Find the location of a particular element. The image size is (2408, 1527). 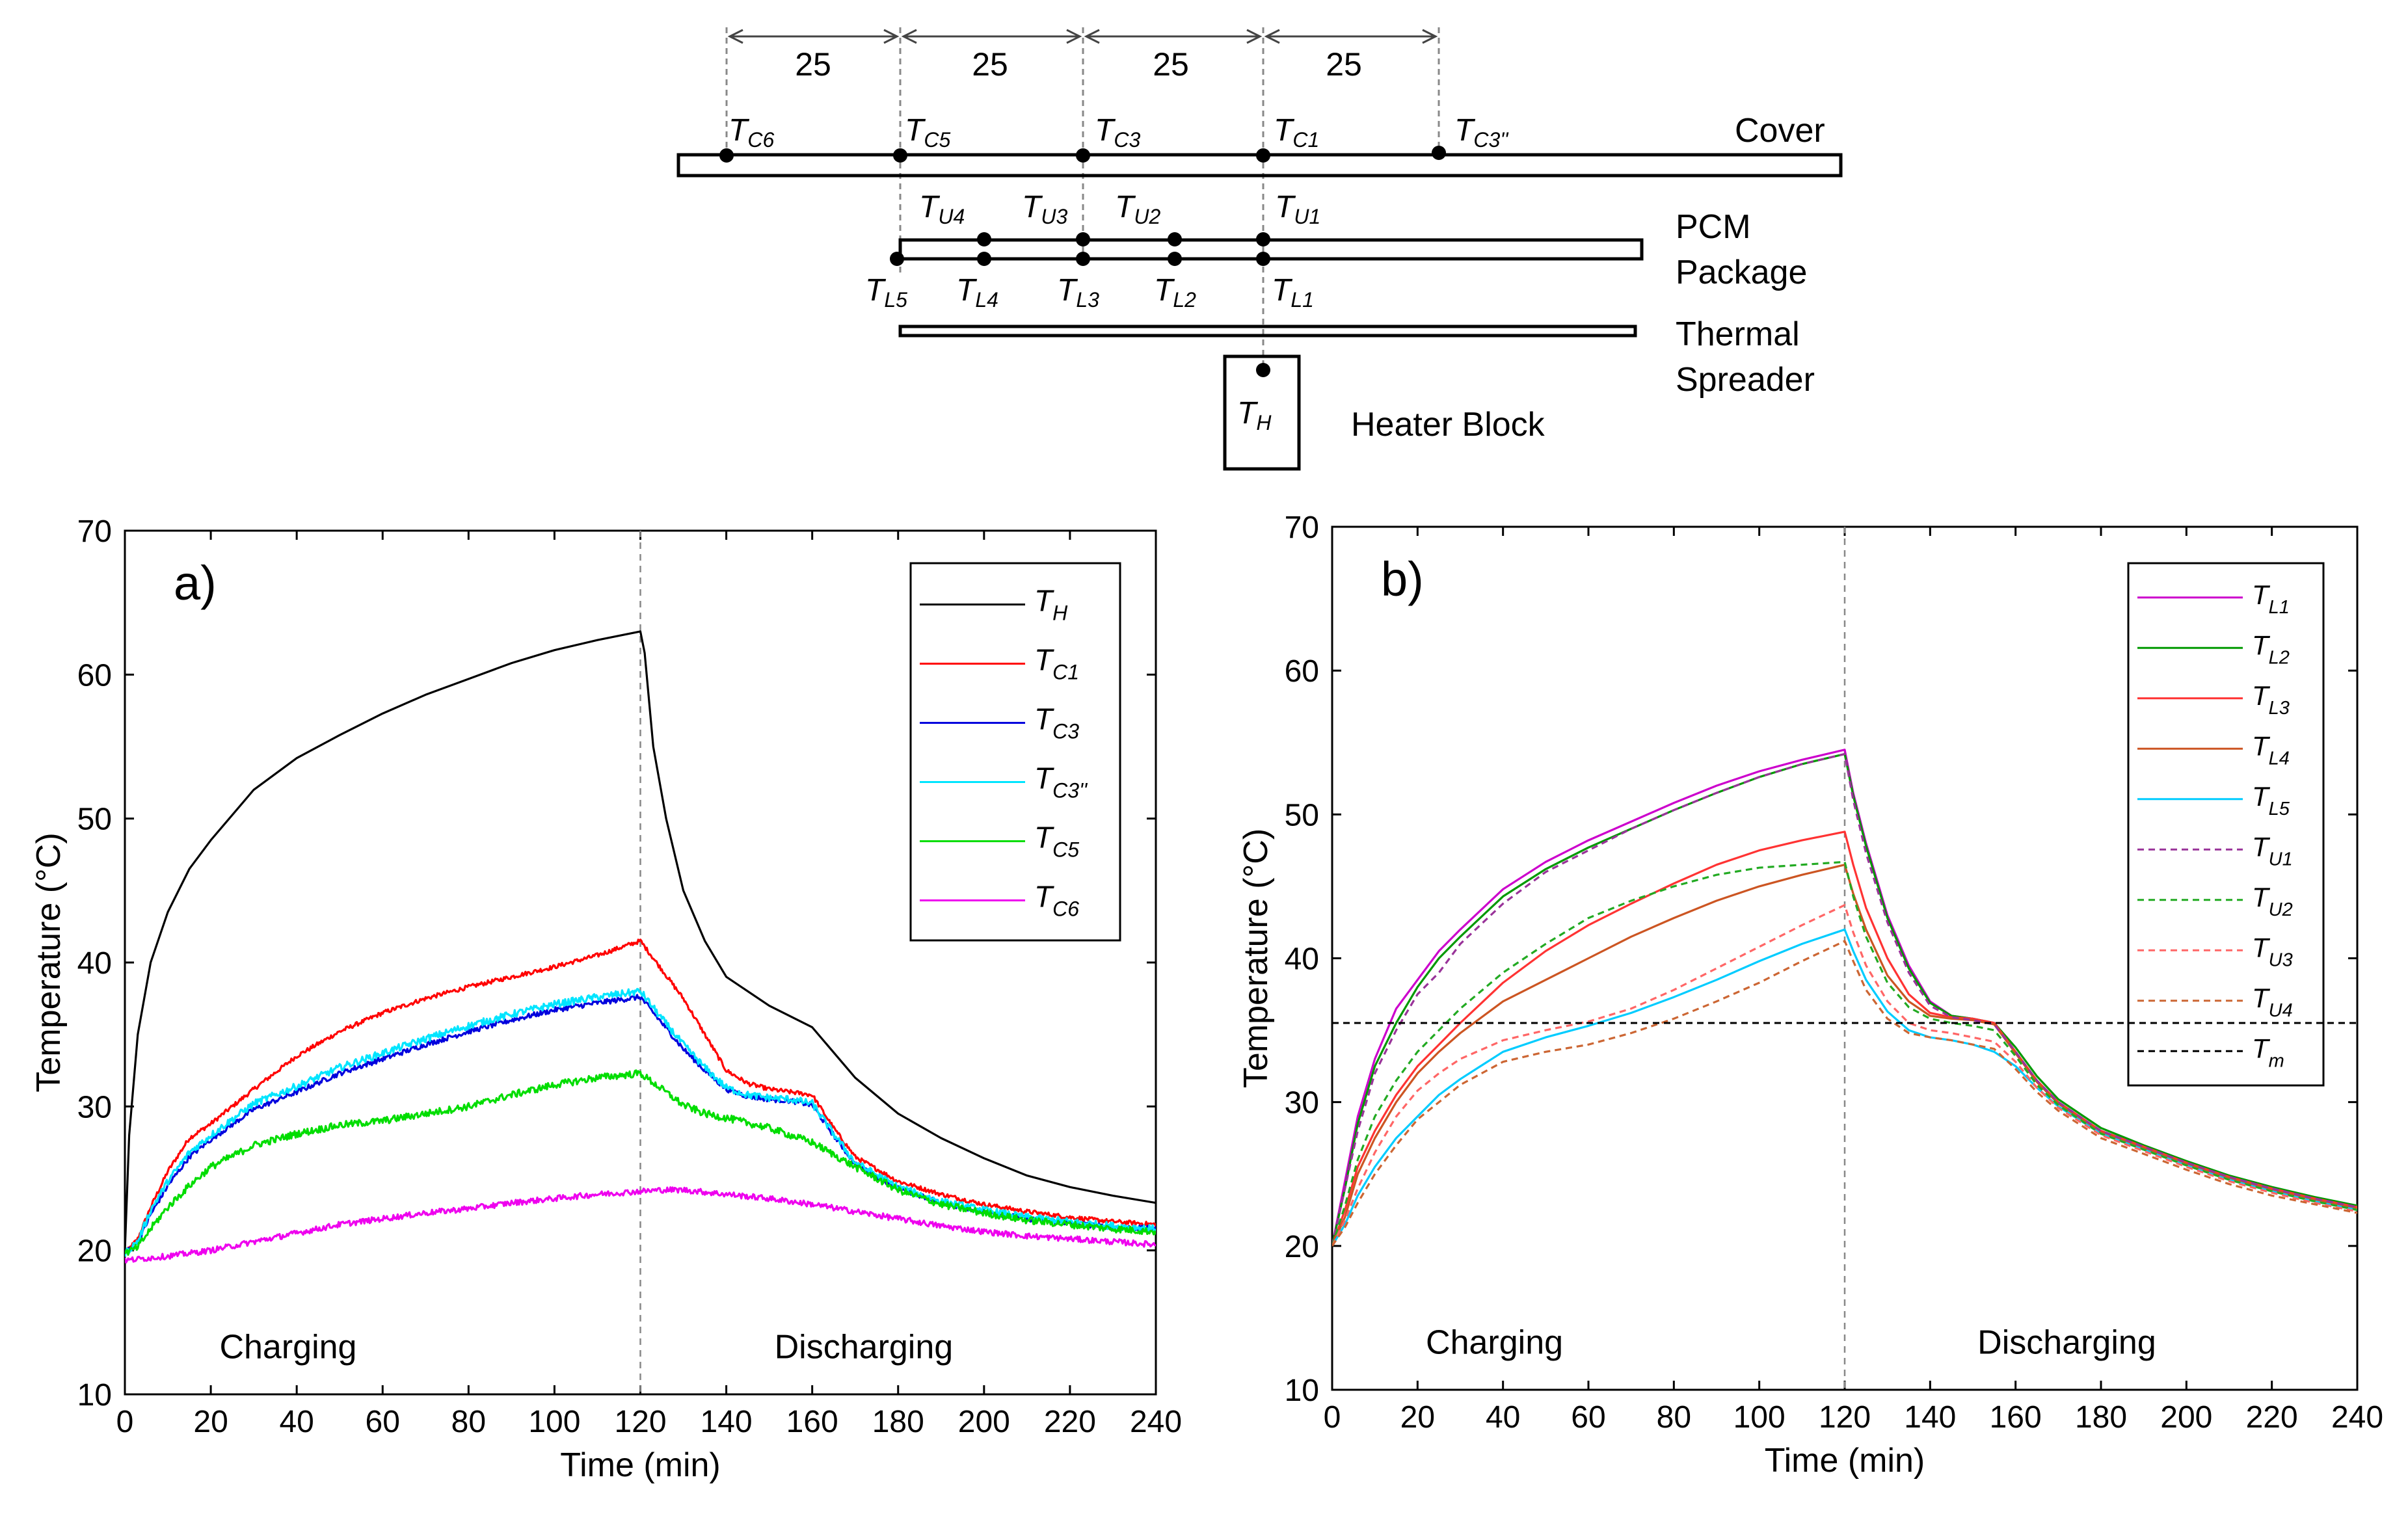

sensor-label-l5: TL5 is located at coordinates (886, 292).